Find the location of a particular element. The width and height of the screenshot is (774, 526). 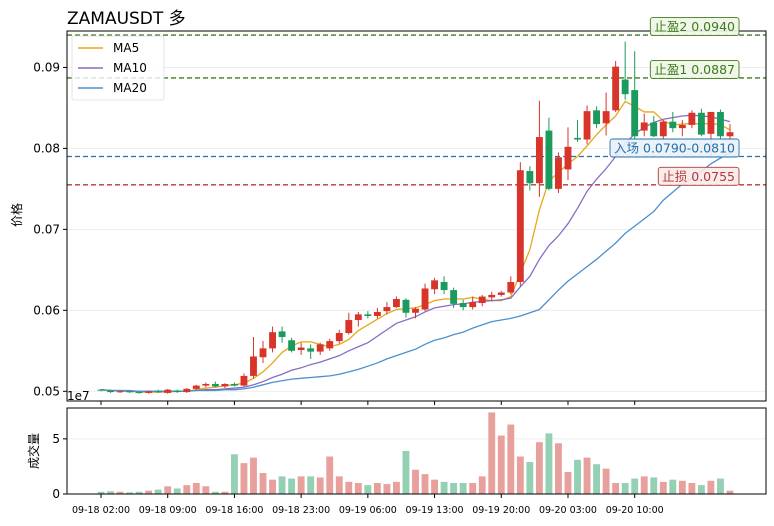

price-y-label: 价格 is located at coordinates (16, 215).